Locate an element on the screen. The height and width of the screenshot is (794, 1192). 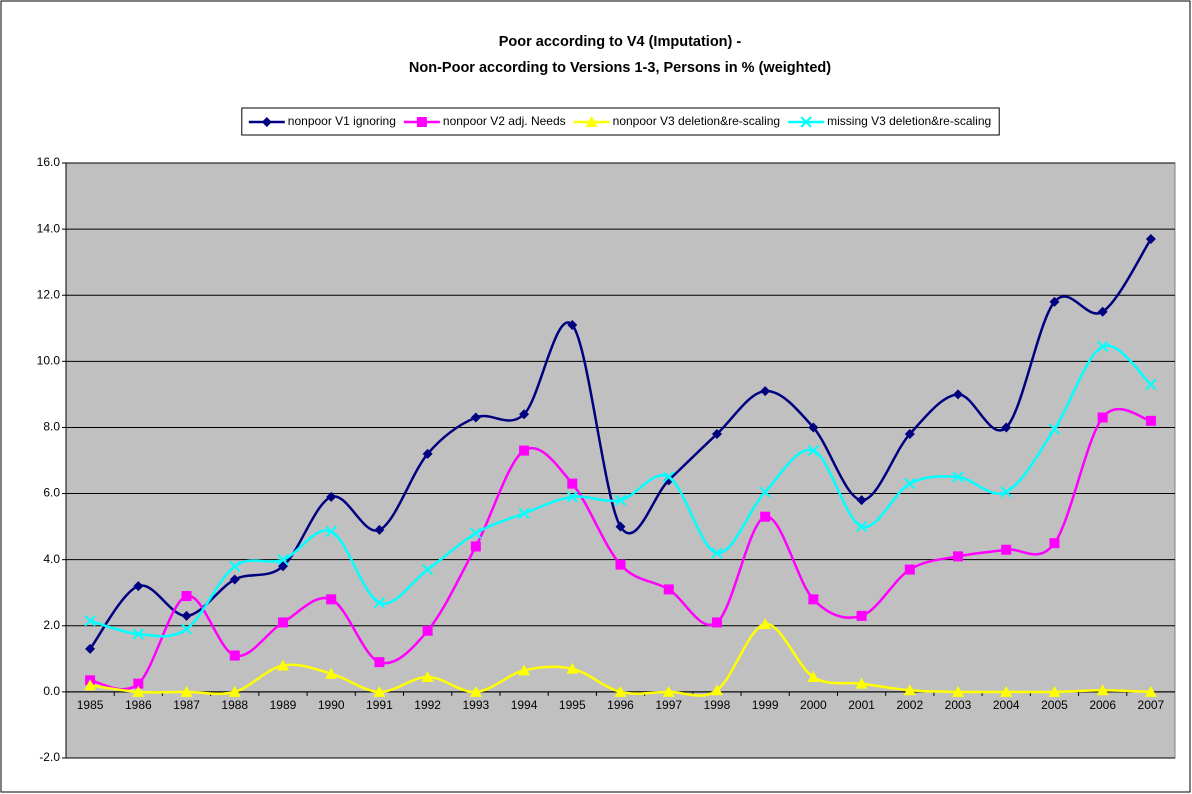
legend-label: missing V3 deletion&re-scaling is located at coordinates (909, 121).